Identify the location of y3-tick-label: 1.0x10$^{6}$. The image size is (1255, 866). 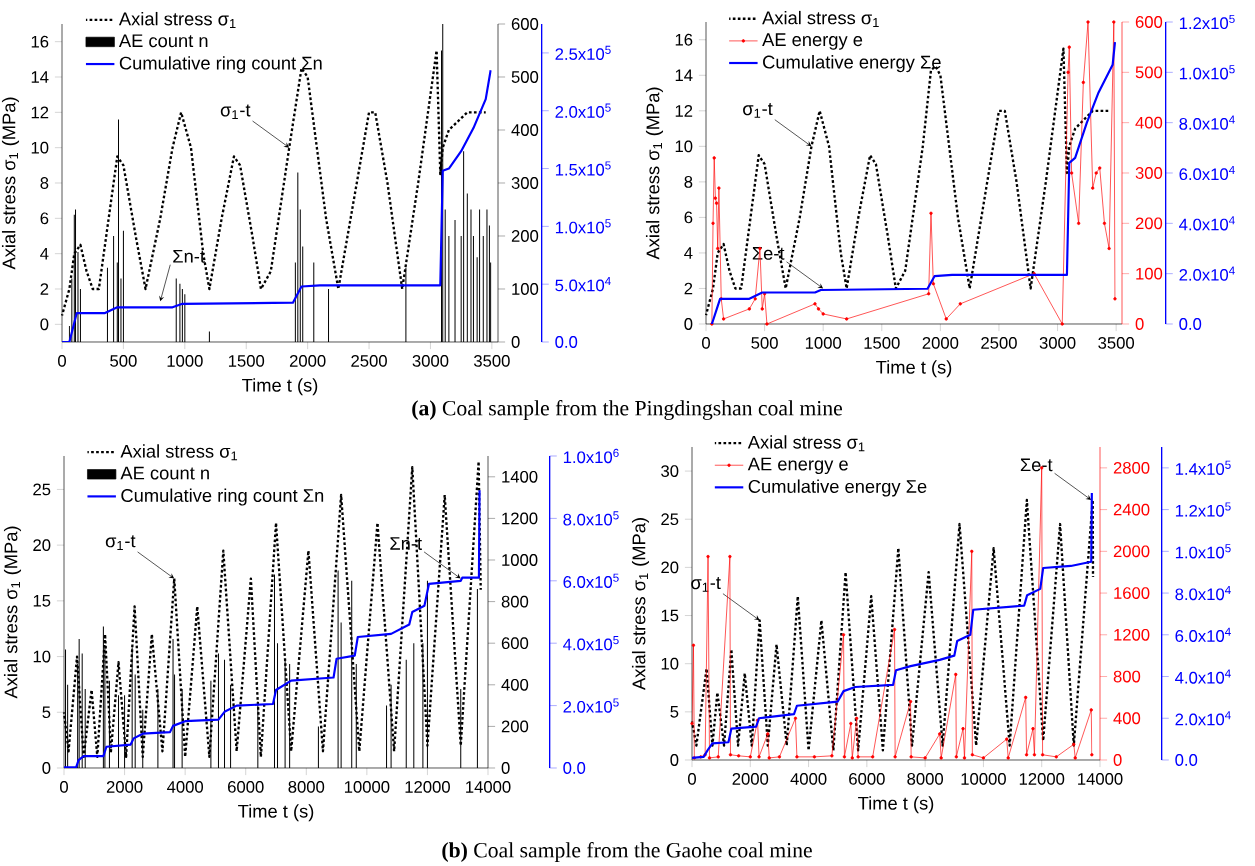
(591, 456).